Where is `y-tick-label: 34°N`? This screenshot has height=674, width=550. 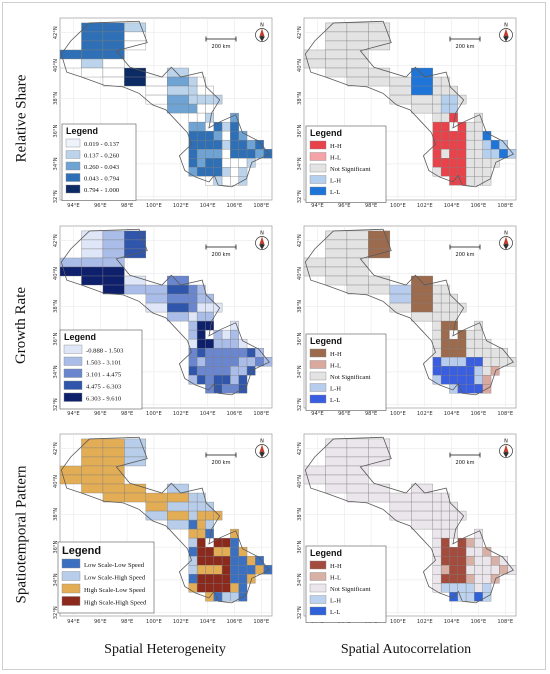
y-tick-label: 34°N is located at coordinates (56, 579).